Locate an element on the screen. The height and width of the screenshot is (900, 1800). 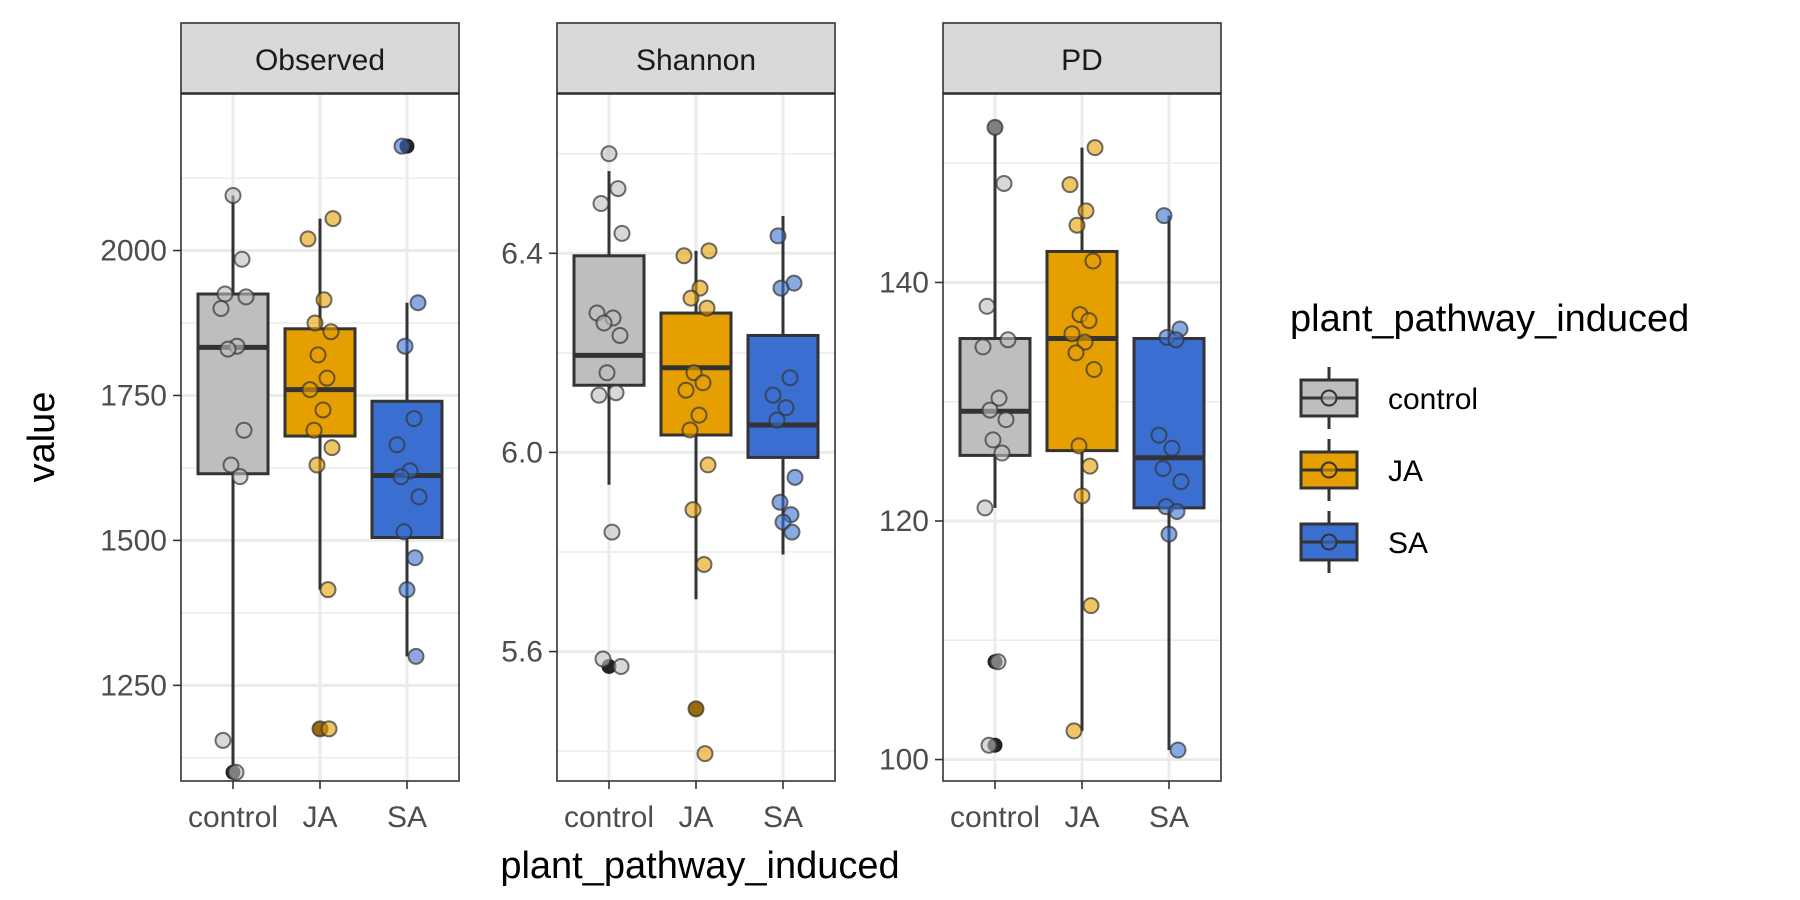
legend-key-point is located at coordinates (1329, 542).